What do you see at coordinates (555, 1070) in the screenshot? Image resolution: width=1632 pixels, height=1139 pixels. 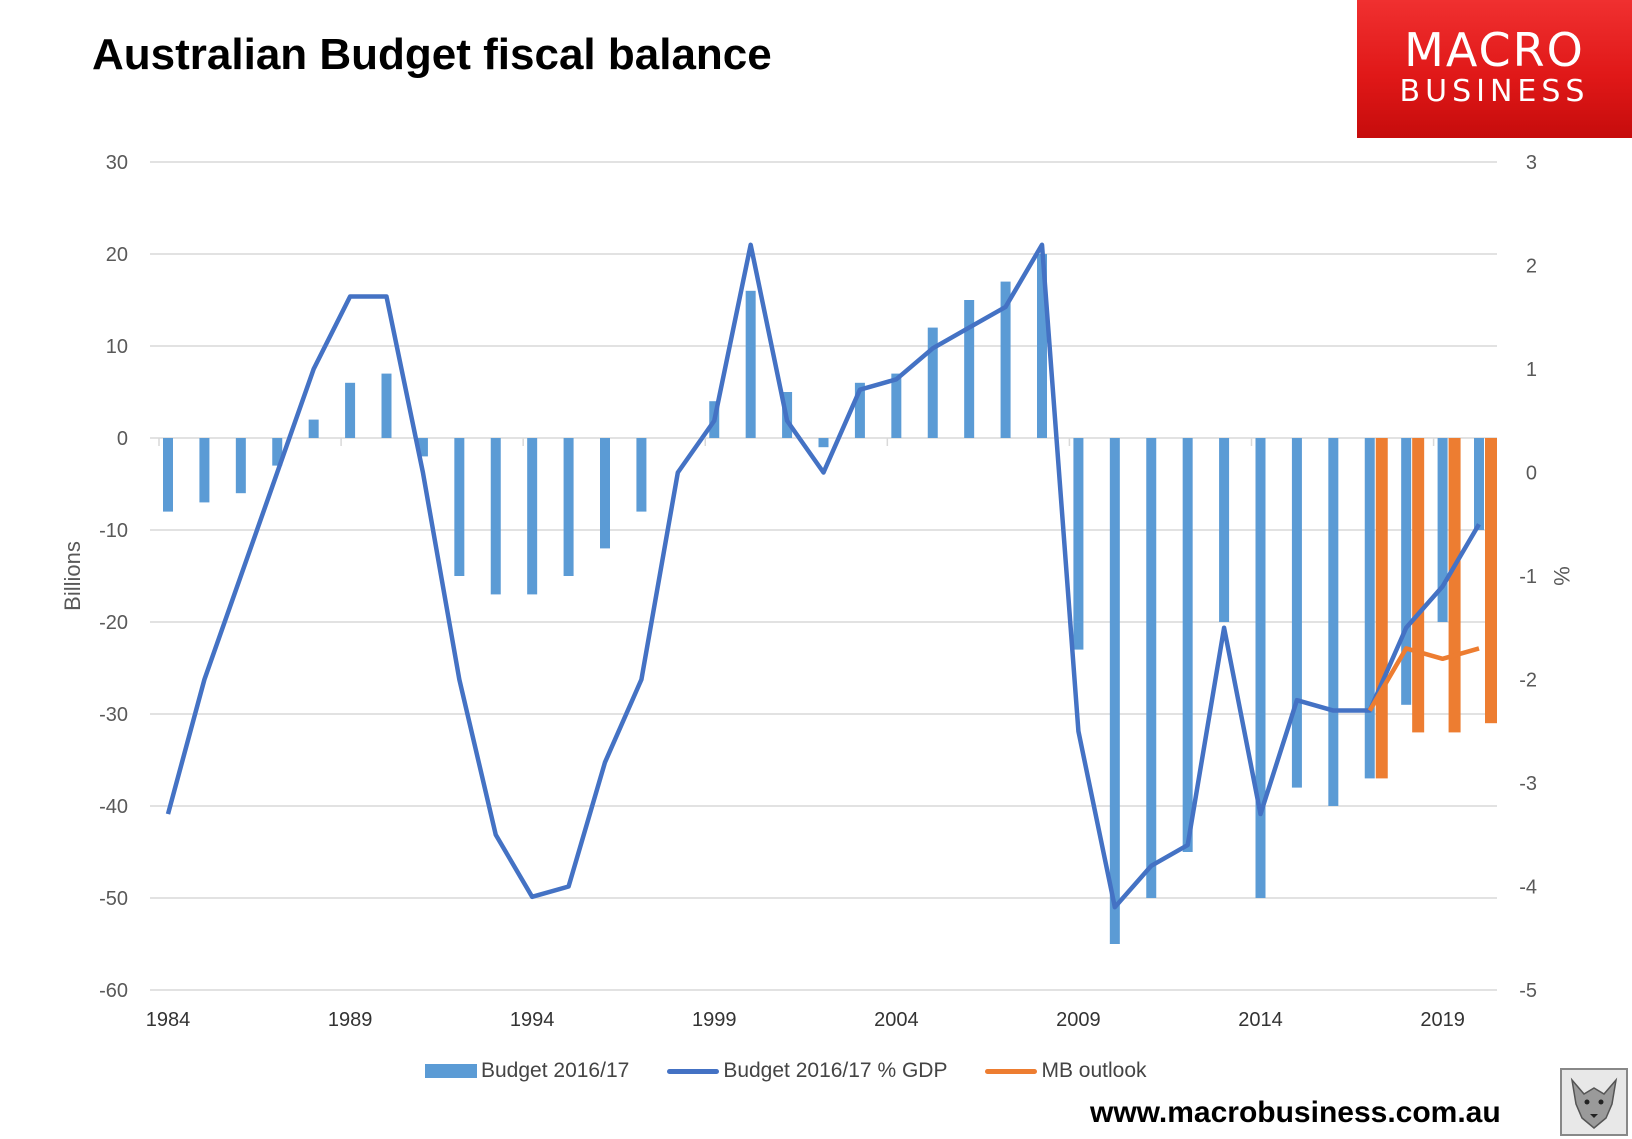 I see `legend-label-budget: Budget 2016/17` at bounding box center [555, 1070].